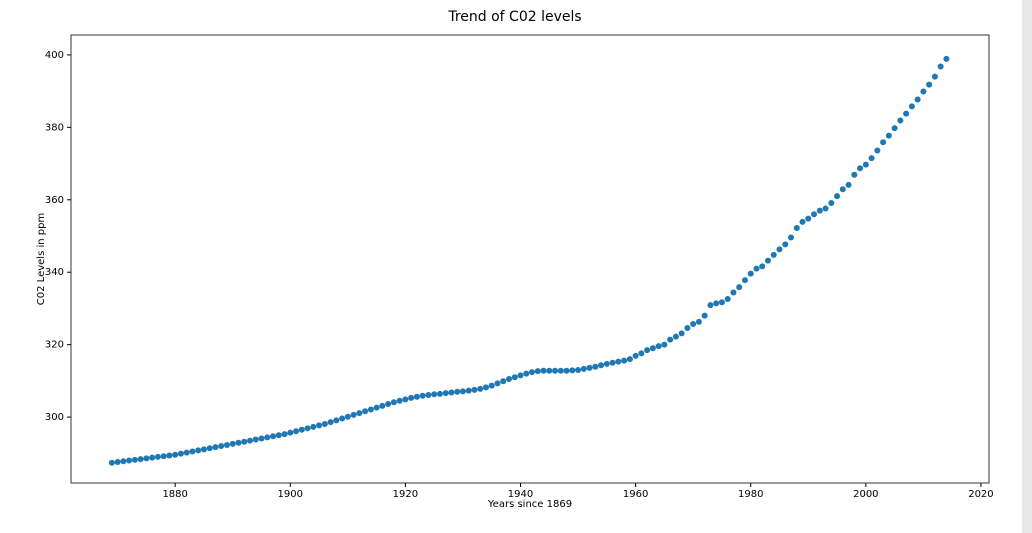  Describe the element at coordinates (54, 345) in the screenshot. I see `y-tick-label: 320` at that location.